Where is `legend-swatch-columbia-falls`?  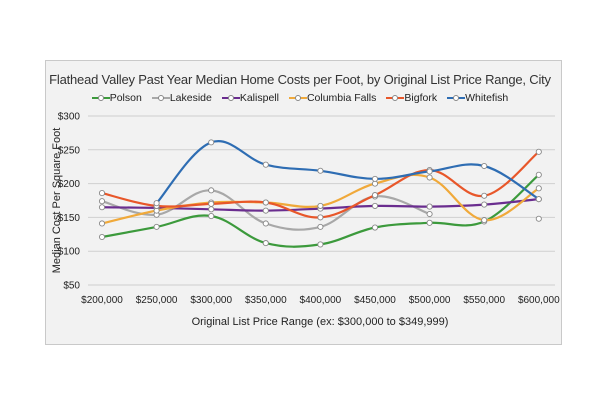 legend-swatch-columbia-falls is located at coordinates (297, 98).